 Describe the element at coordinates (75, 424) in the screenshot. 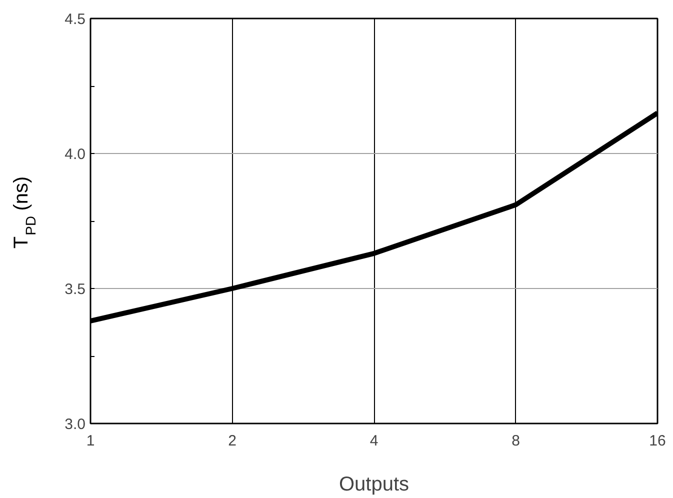

I see `y-tick-label: 3.0` at that location.